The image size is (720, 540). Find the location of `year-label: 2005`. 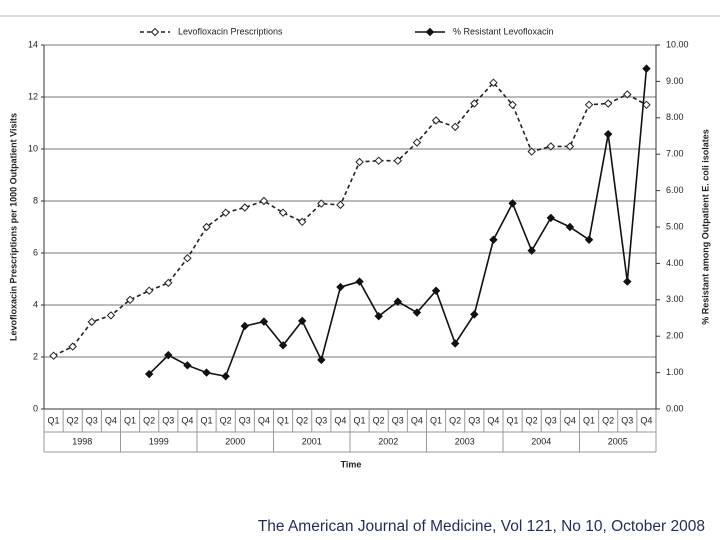

year-label: 2005 is located at coordinates (618, 441).